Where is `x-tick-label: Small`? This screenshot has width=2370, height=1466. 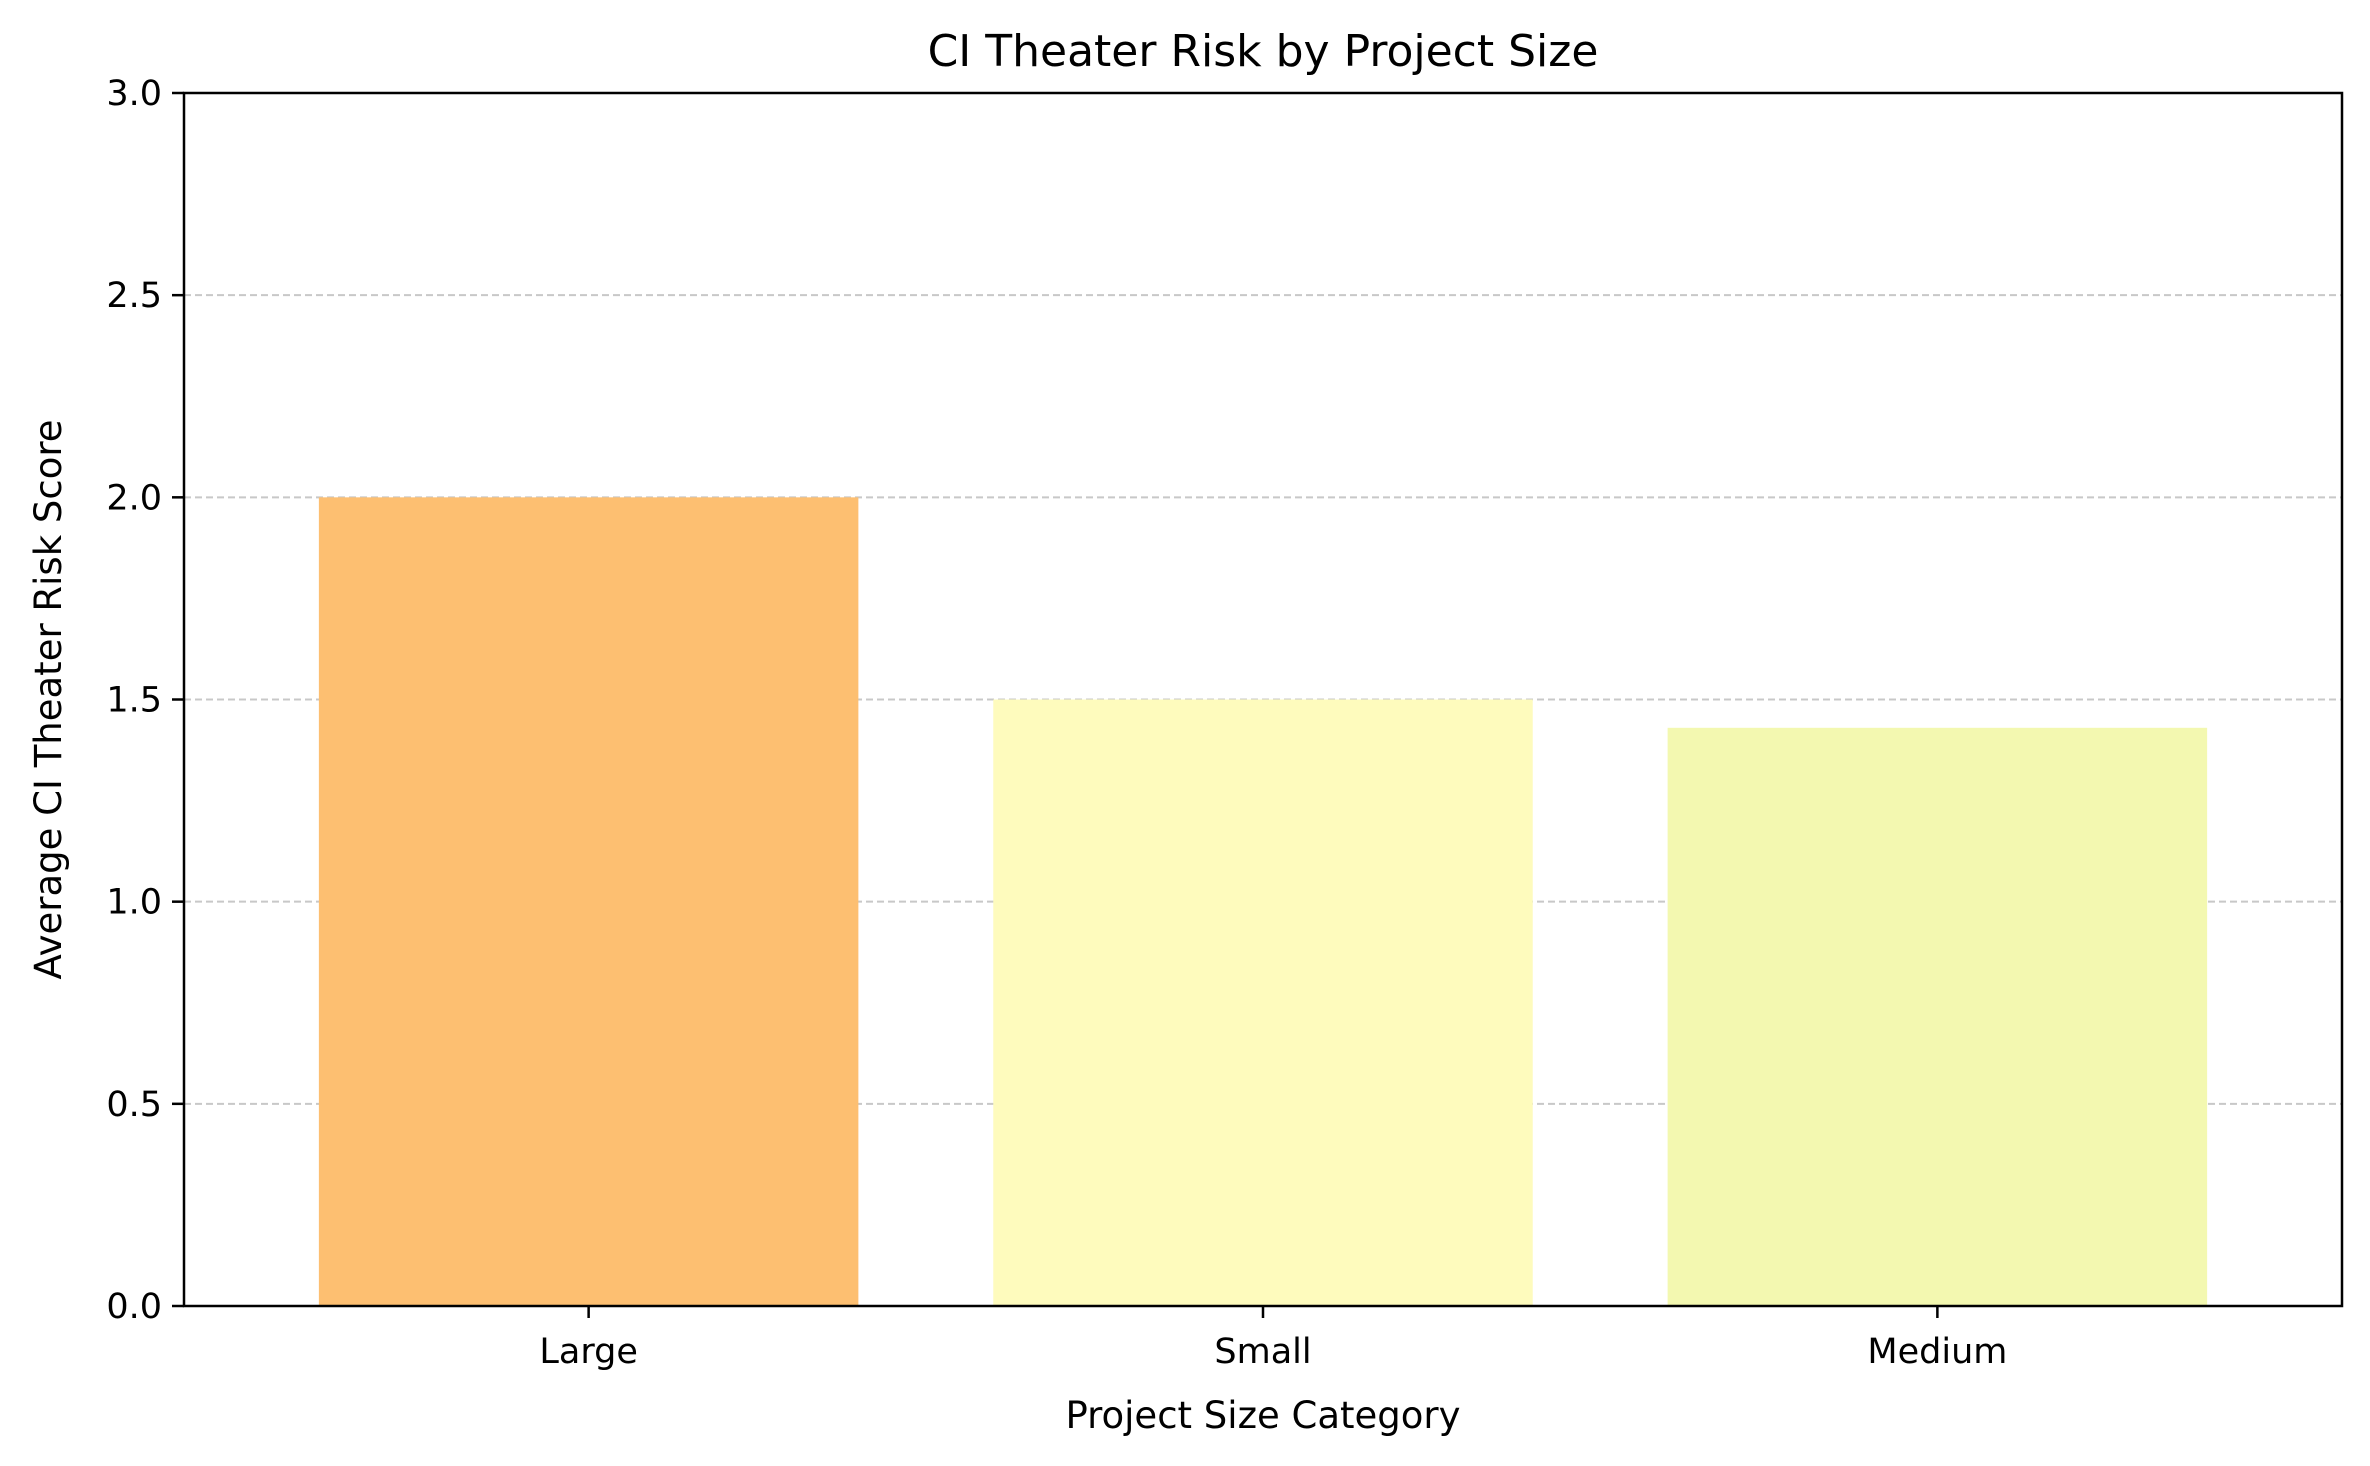 x-tick-label: Small is located at coordinates (1262, 1352).